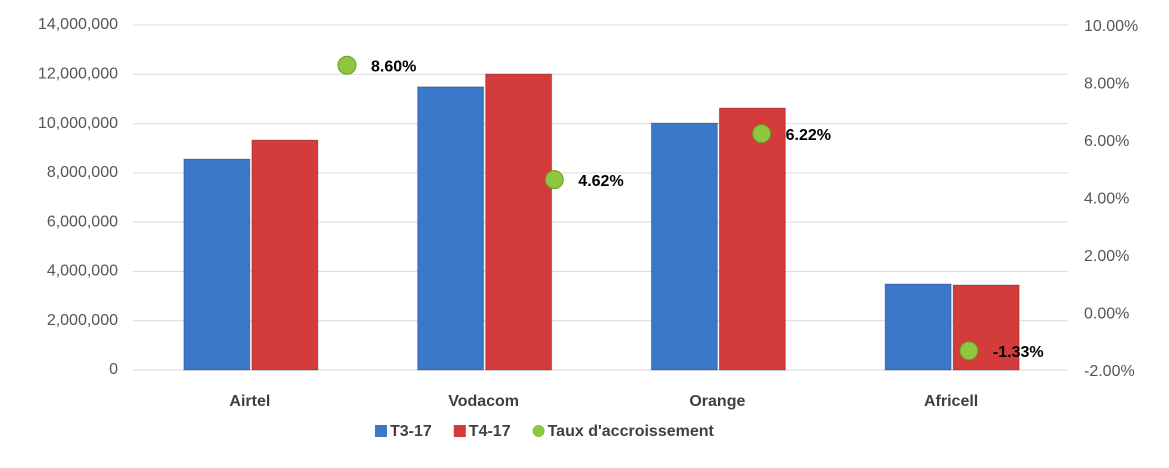 Image resolution: width=1169 pixels, height=468 pixels. Describe the element at coordinates (1106, 199) in the screenshot. I see `y2-tick-label: 4.00%` at that location.